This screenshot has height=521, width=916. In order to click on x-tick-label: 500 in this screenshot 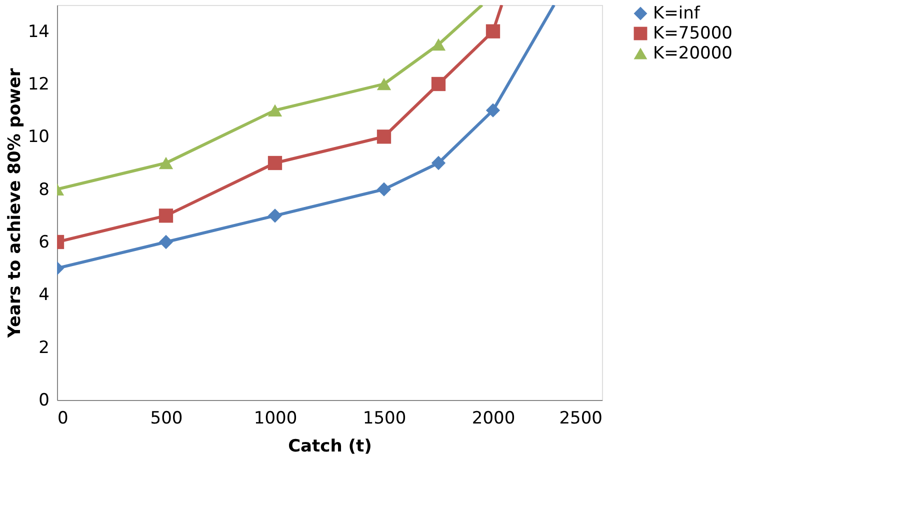, I will do `click(166, 418)`.